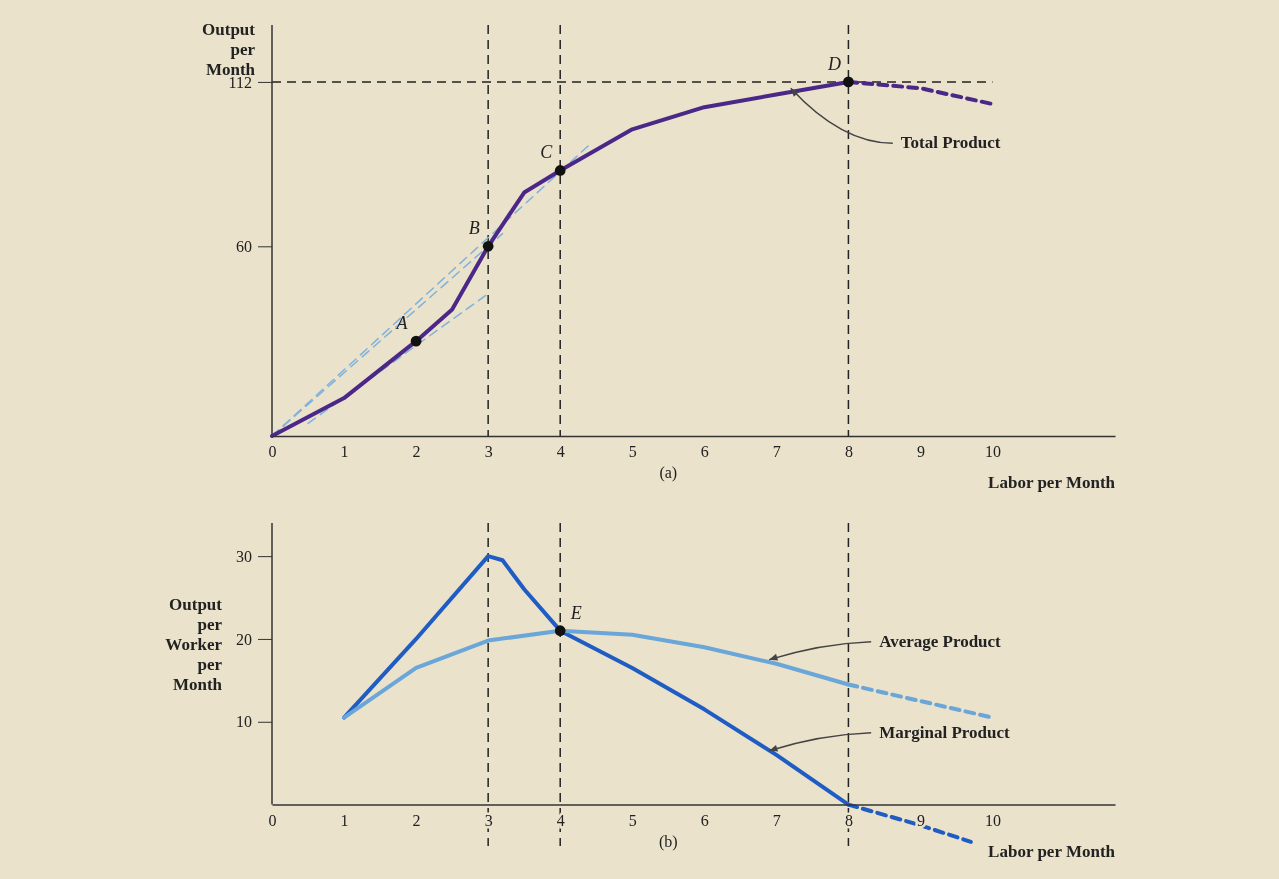 The width and height of the screenshot is (1279, 879). I want to click on annotation: D, so click(833, 63).